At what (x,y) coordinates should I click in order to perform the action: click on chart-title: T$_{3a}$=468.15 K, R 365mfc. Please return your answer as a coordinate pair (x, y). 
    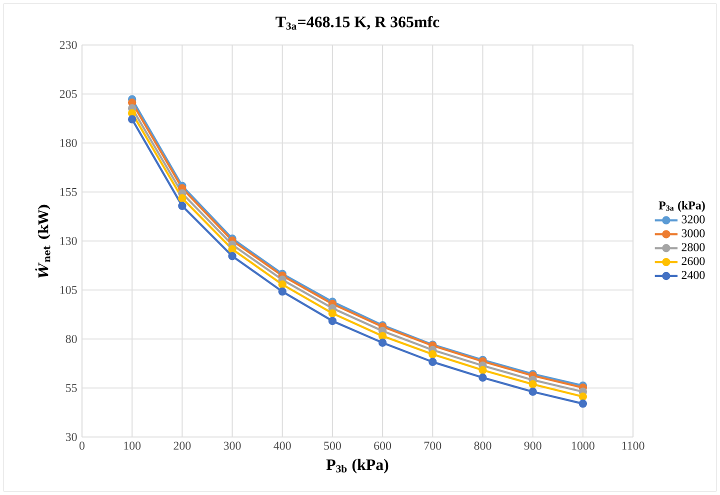
    Looking at the image, I should click on (358, 23).